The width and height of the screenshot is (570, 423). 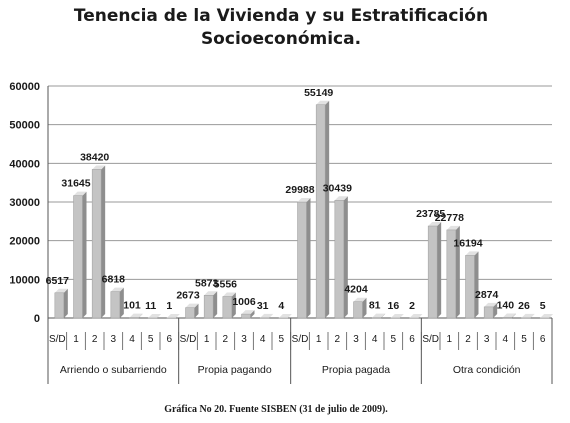 What do you see at coordinates (169, 306) in the screenshot?
I see `data-label: 1` at bounding box center [169, 306].